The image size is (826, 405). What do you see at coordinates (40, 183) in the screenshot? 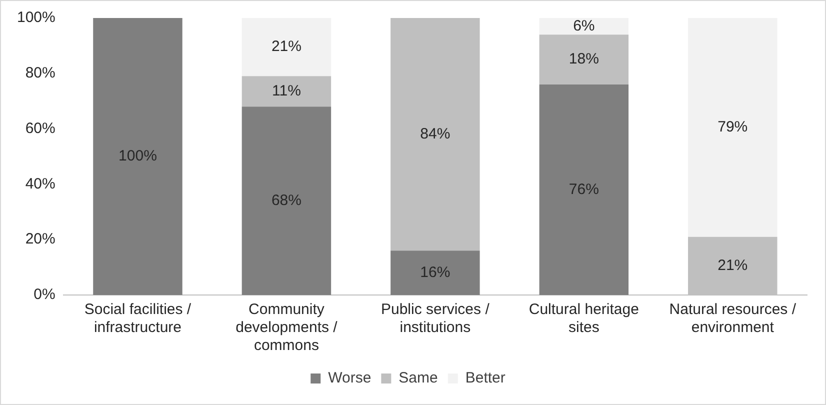
I see `y-tick-label: 40%` at bounding box center [40, 183].